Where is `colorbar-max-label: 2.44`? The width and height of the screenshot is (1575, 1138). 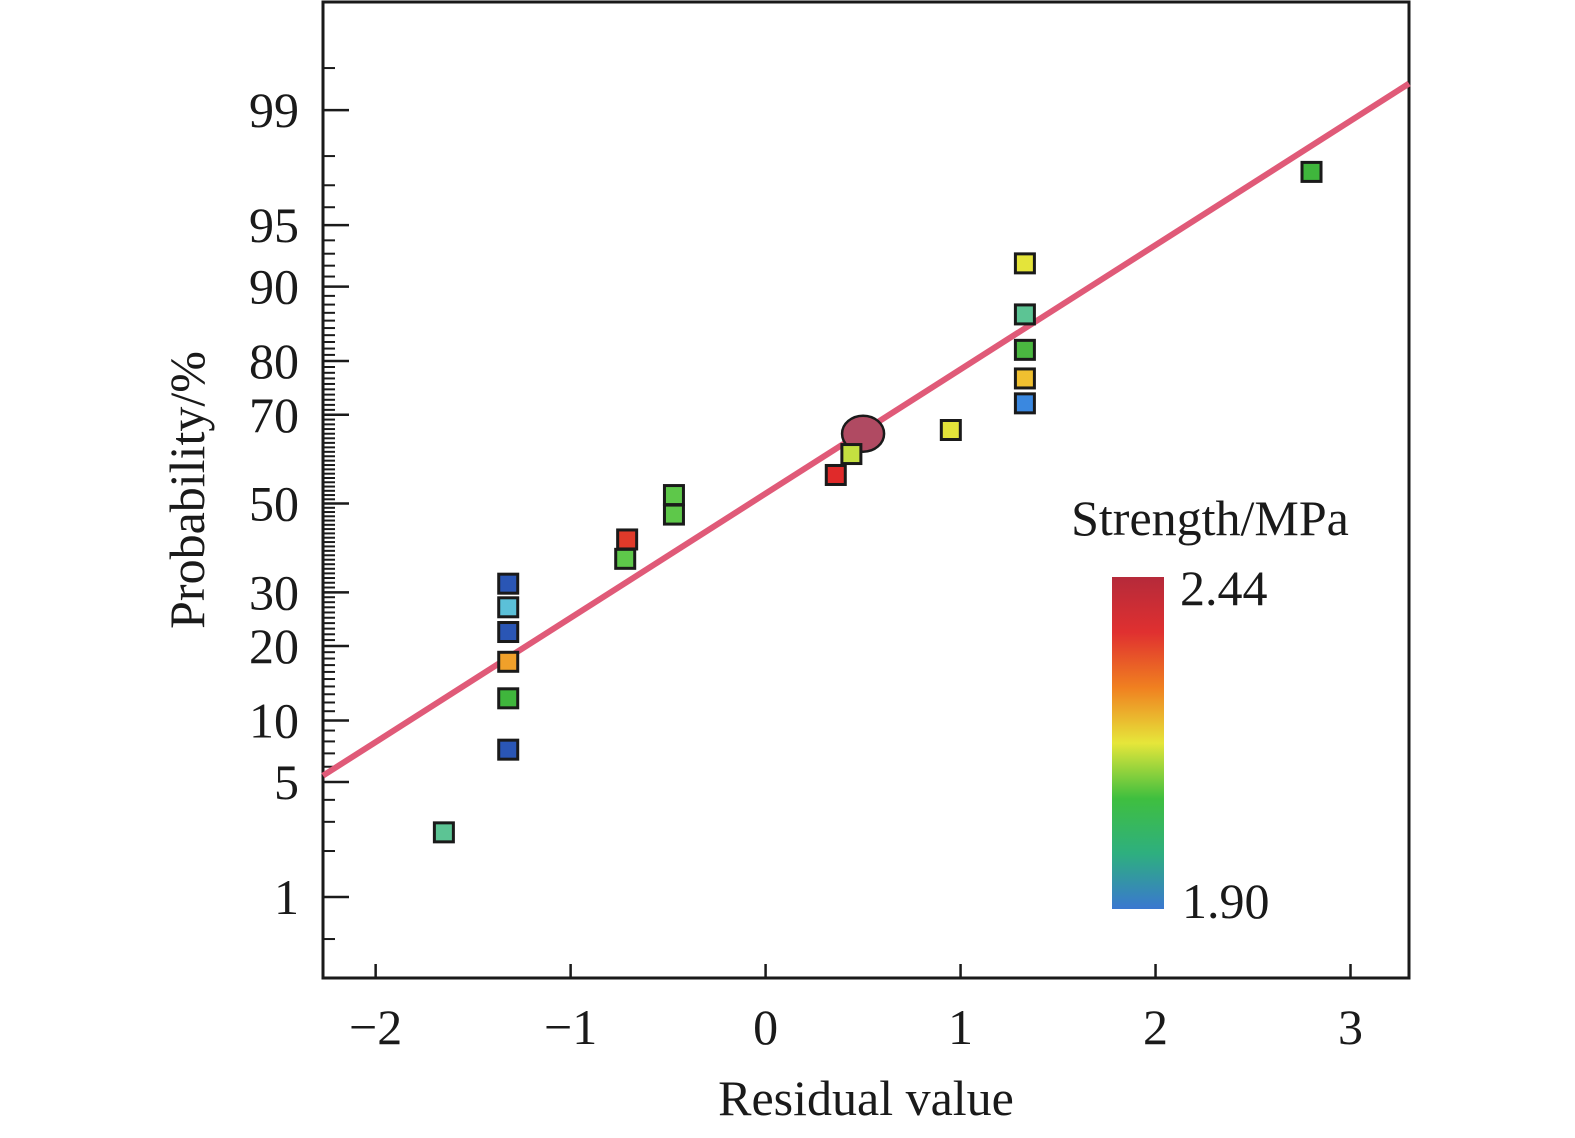 colorbar-max-label: 2.44 is located at coordinates (1224, 588).